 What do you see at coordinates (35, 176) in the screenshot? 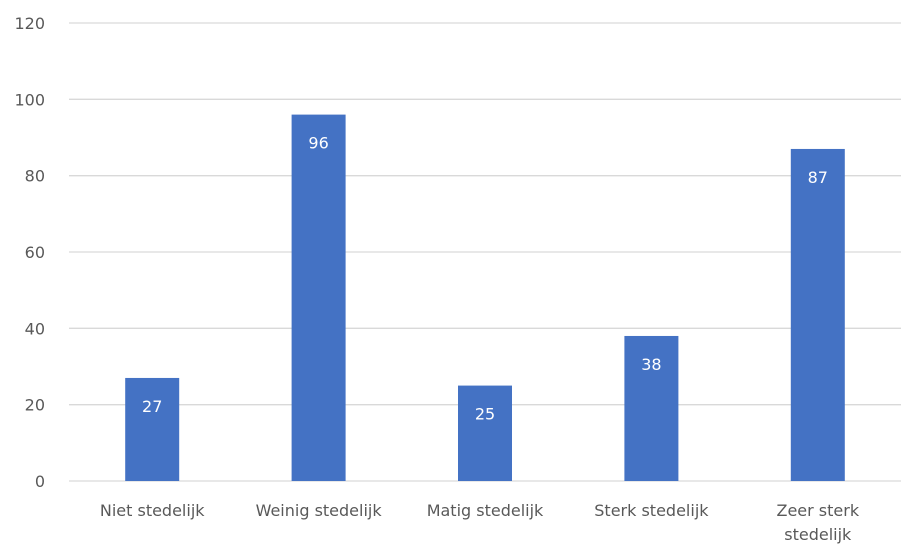
I see `y-tick-label: 80` at bounding box center [35, 176].